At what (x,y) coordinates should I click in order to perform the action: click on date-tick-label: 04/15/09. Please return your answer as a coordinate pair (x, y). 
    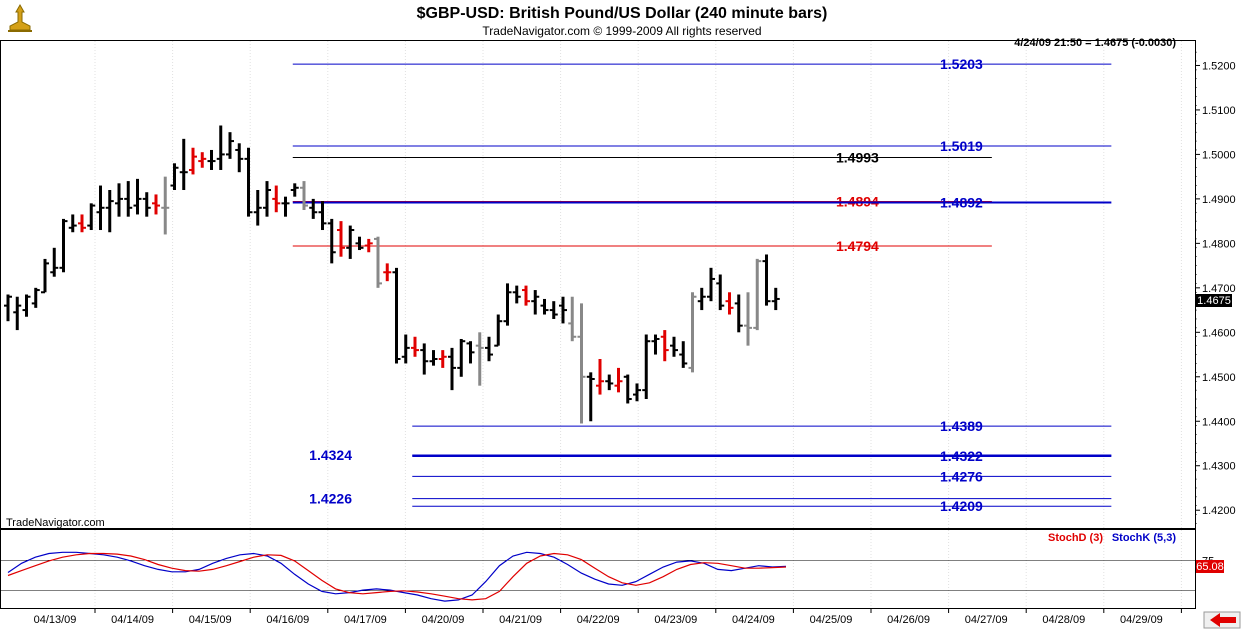
    Looking at the image, I should click on (210, 620).